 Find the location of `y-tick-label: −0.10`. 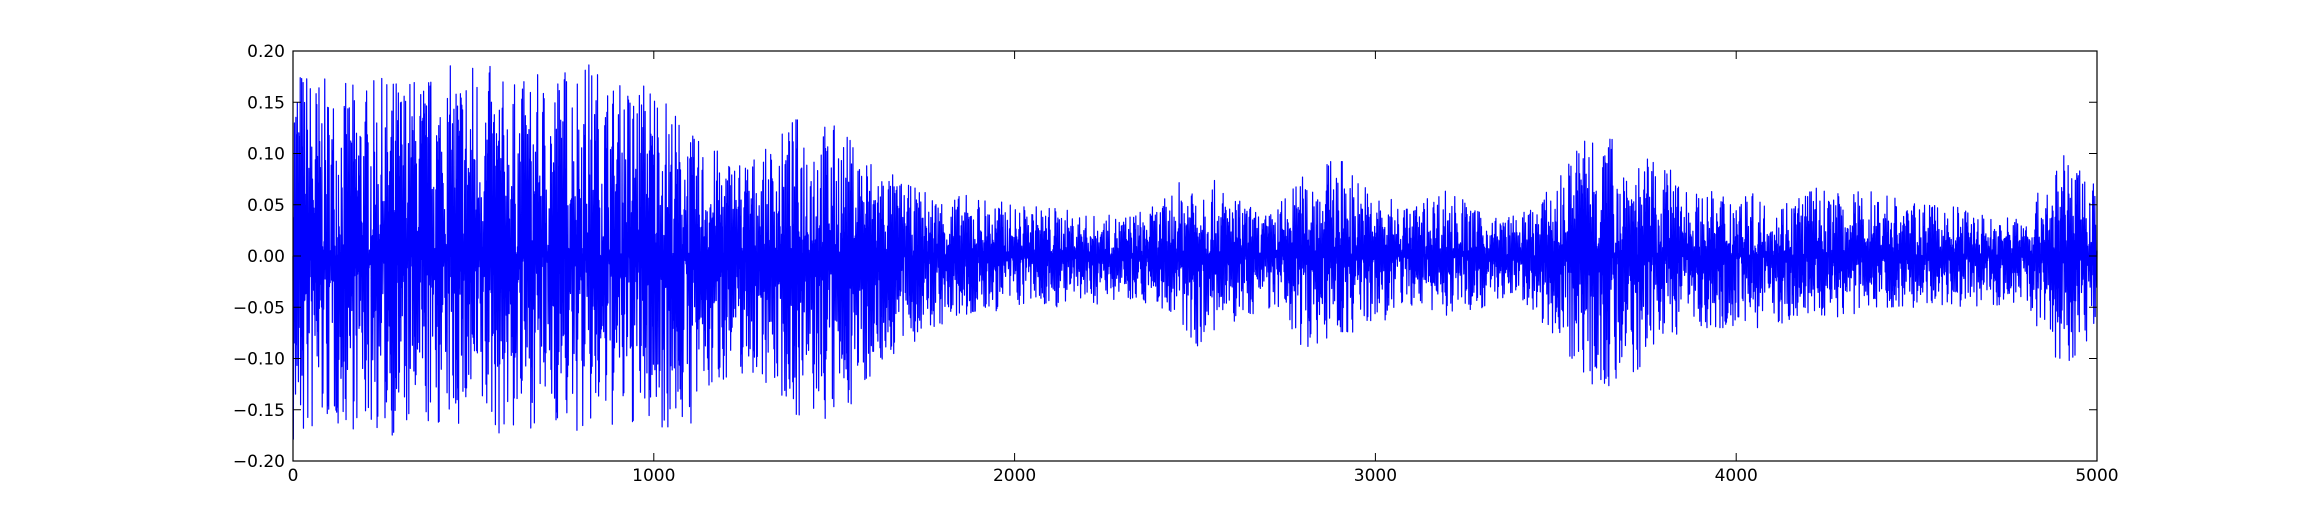

y-tick-label: −0.10 is located at coordinates (259, 360).